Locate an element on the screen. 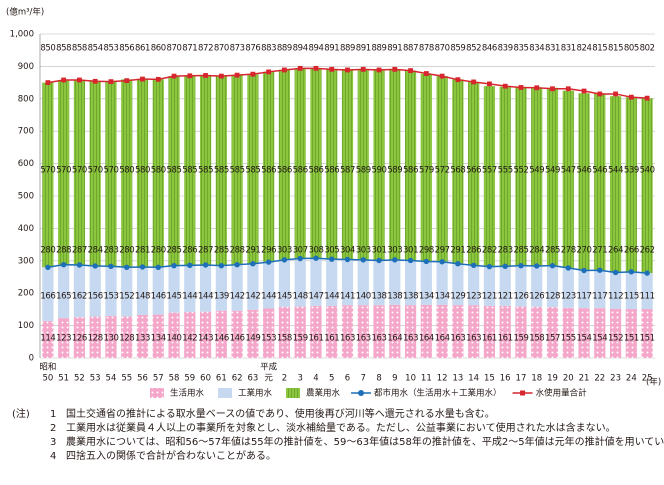 The width and height of the screenshot is (664, 485). value-label: 853 is located at coordinates (110, 49).